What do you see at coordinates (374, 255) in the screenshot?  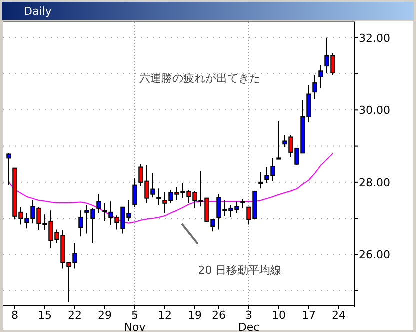 I see `y-tick-label: 26.00` at bounding box center [374, 255].